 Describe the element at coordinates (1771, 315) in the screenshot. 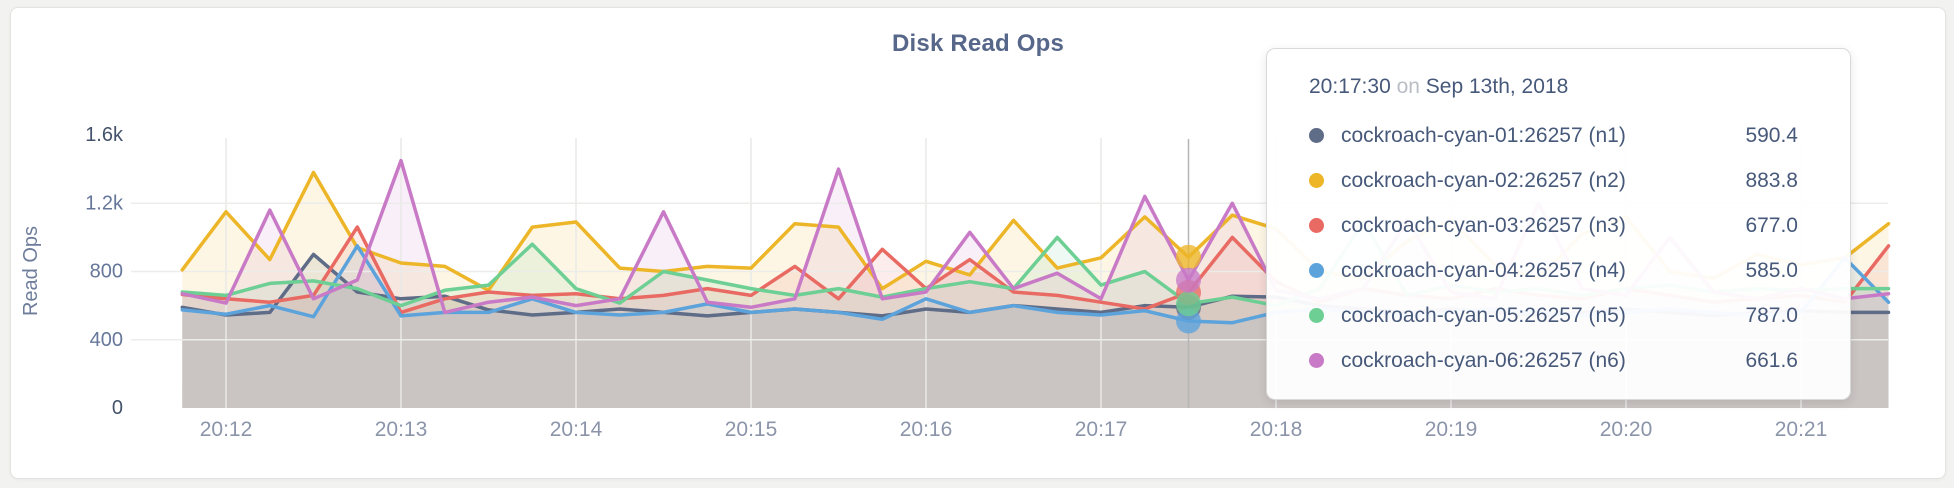

I see `series-value: 787.0` at that location.